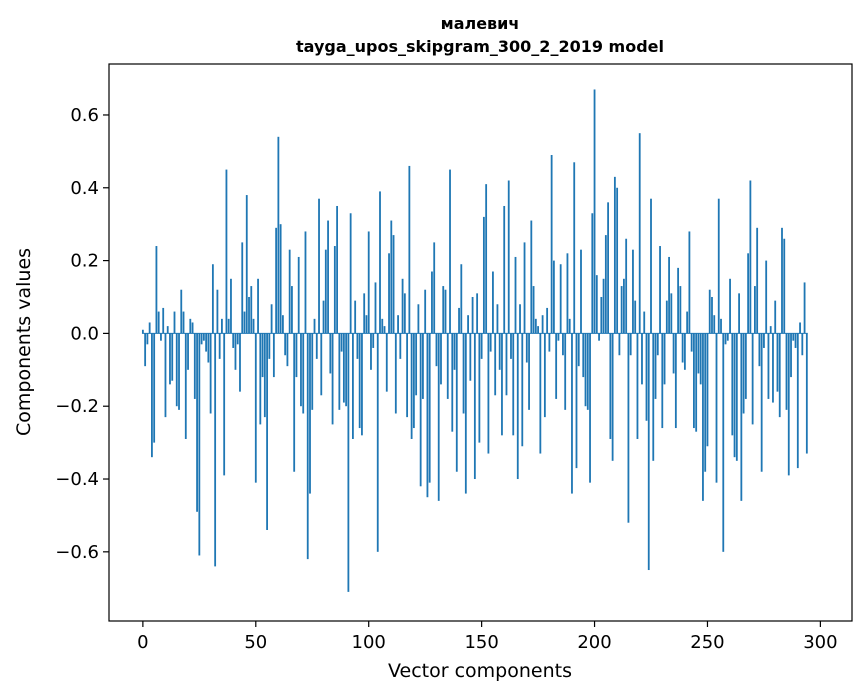 The width and height of the screenshot is (867, 696). Describe the element at coordinates (594, 642) in the screenshot. I see `x-tick-label-4: 200` at that location.